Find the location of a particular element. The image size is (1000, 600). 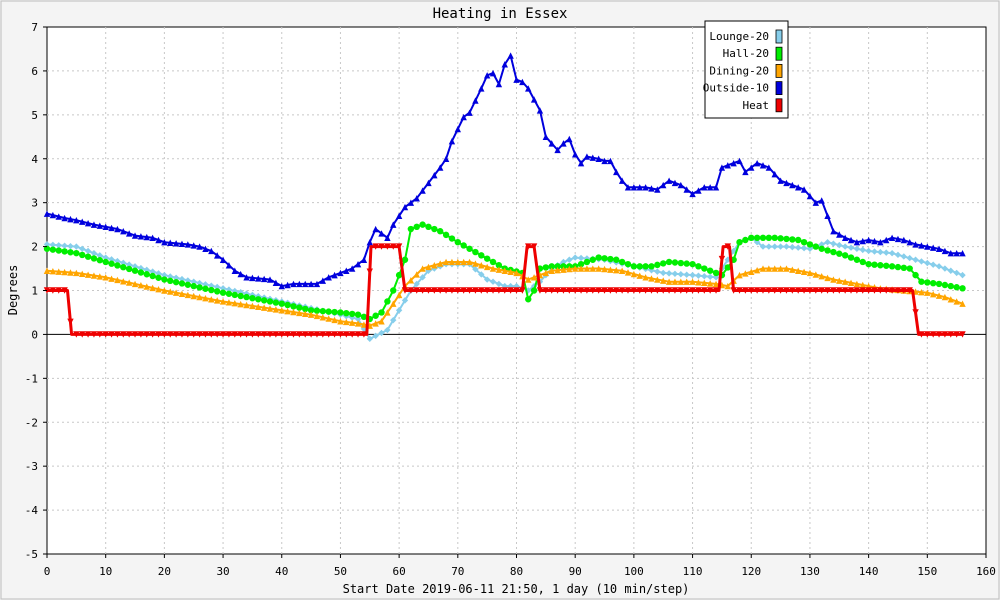

x-tick-label: 50 is located at coordinates (340, 571).